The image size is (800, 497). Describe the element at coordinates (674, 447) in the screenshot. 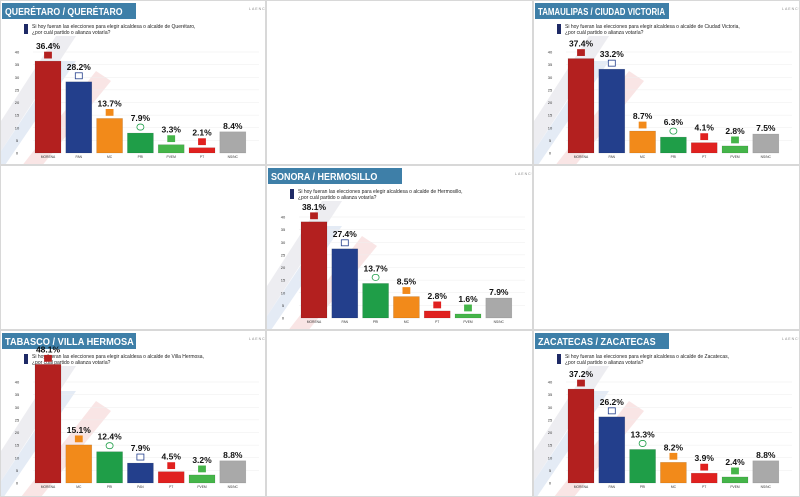

I see `data-label: 8.2%` at that location.